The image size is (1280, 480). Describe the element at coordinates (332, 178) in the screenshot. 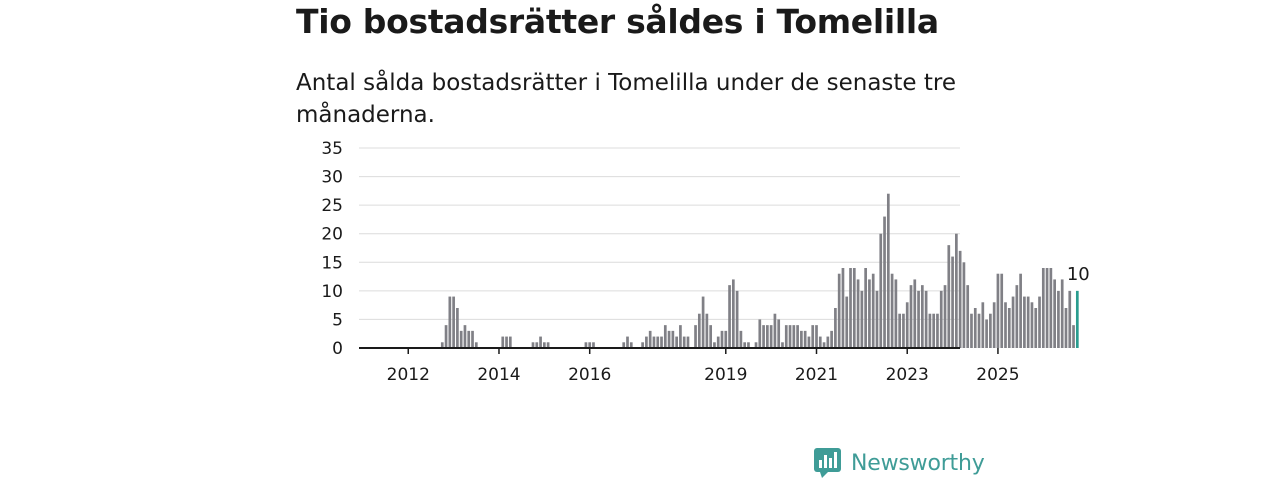

I see `y-tick-label: 30` at that location.